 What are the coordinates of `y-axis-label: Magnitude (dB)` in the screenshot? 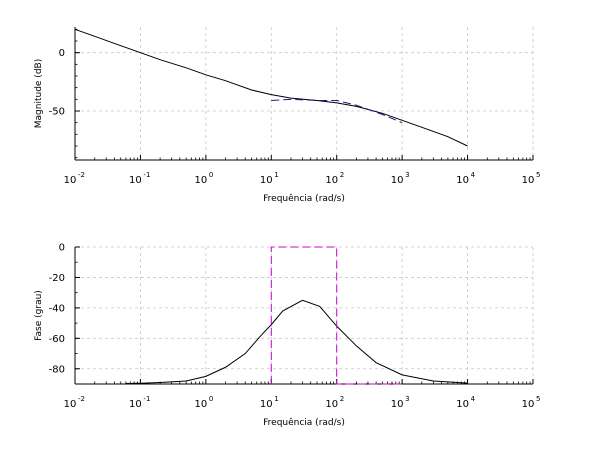 It's located at (39, 93).